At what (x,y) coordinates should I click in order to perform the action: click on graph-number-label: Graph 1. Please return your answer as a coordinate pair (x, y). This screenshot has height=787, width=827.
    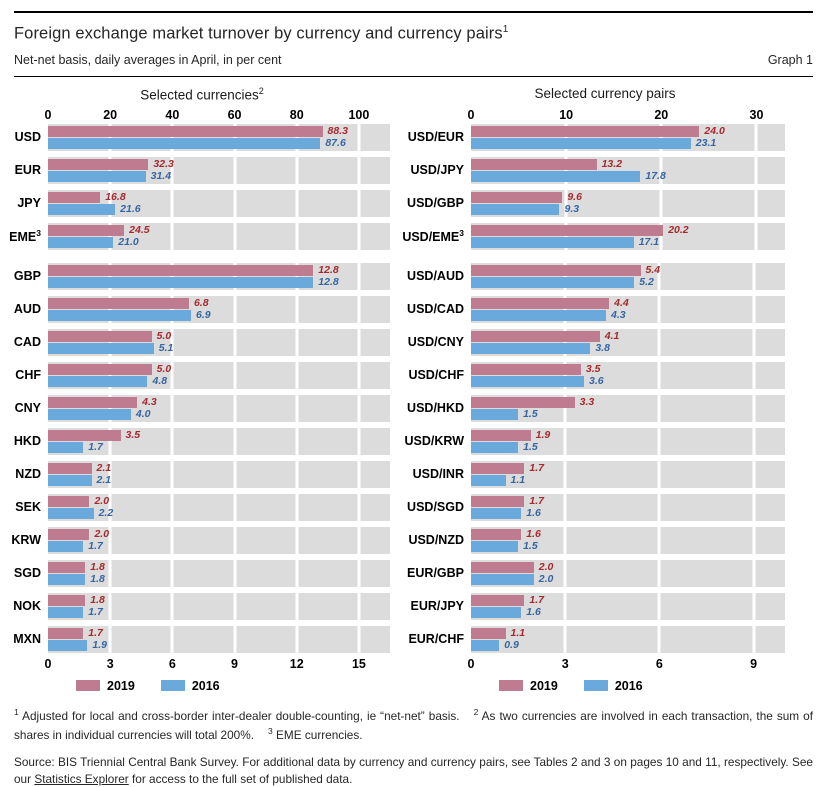
    Looking at the image, I should click on (790, 59).